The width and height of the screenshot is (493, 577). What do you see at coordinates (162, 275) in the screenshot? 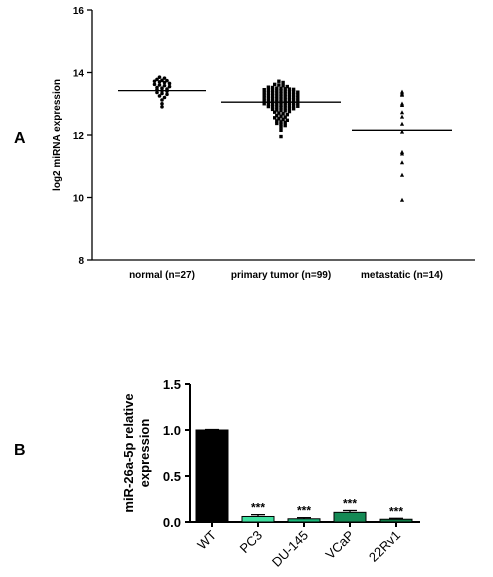
I see `chart-a-x-tick-label: normal (n=27)` at bounding box center [162, 275].